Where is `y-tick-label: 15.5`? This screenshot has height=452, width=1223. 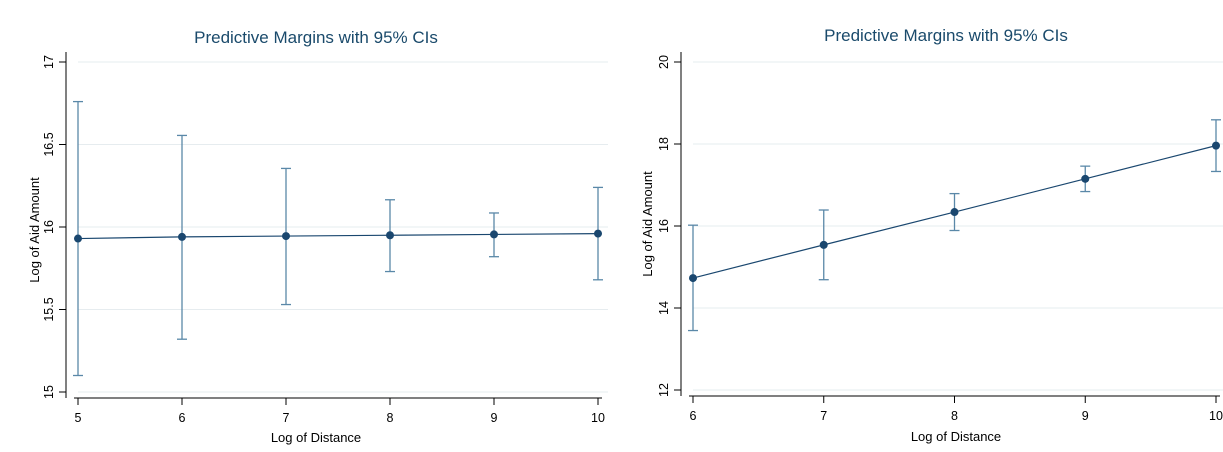 y-tick-label: 15.5 is located at coordinates (49, 309).